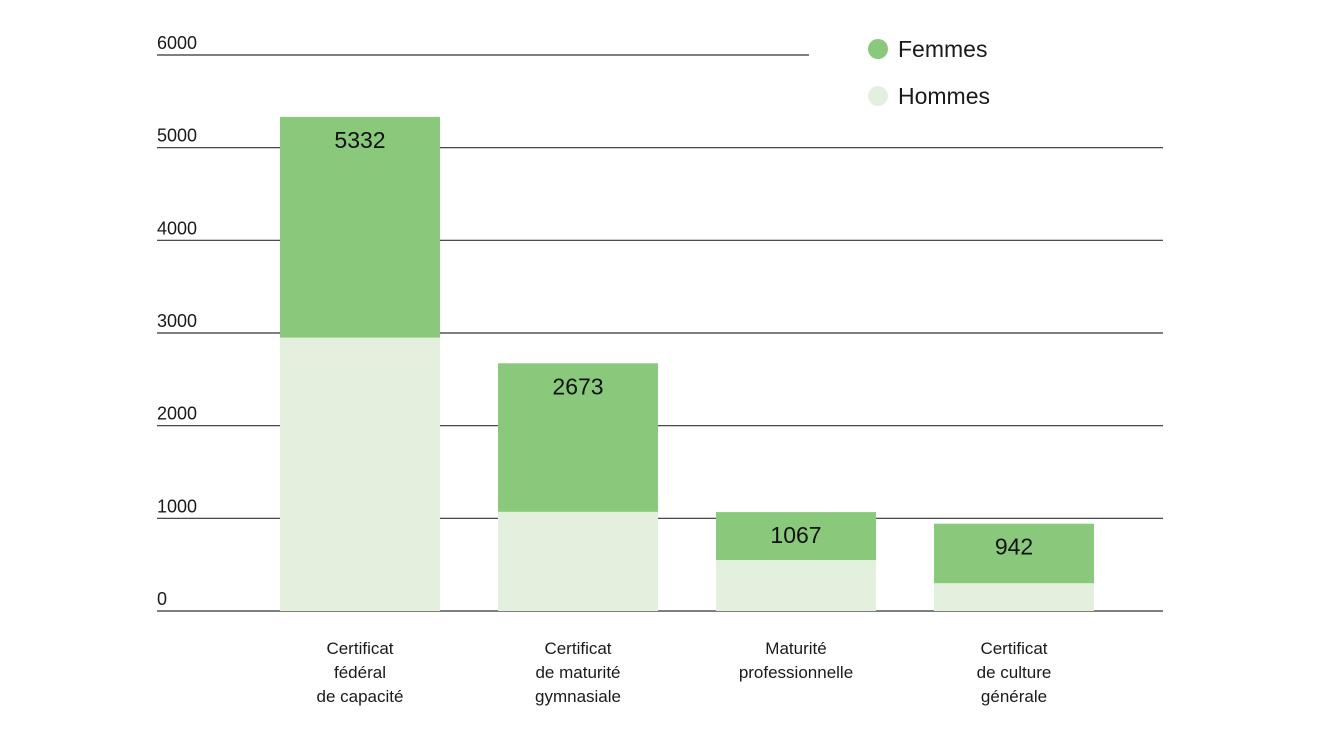 The image size is (1320, 734). Describe the element at coordinates (177, 414) in the screenshot. I see `y-tick-label: 2000` at that location.